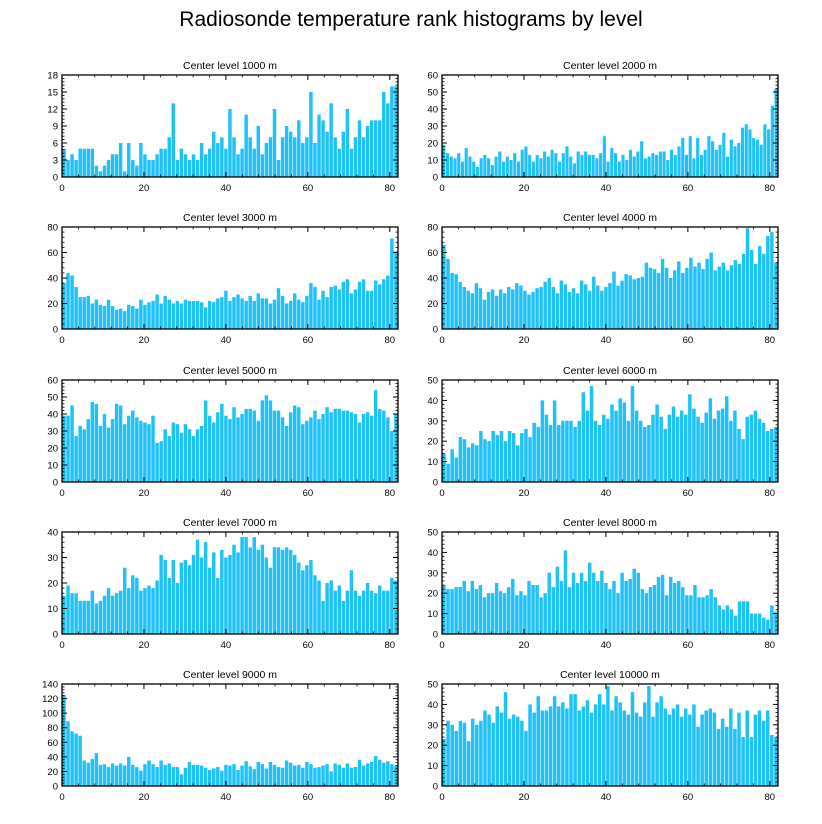 The height and width of the screenshot is (824, 822). Describe the element at coordinates (432, 110) in the screenshot. I see `y-tick-label: 40` at that location.